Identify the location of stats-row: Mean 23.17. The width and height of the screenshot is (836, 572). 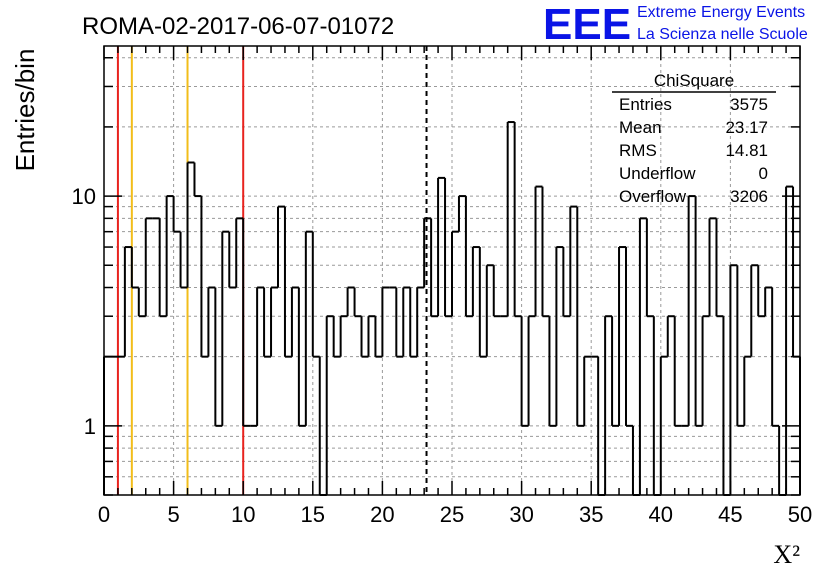
(693, 127).